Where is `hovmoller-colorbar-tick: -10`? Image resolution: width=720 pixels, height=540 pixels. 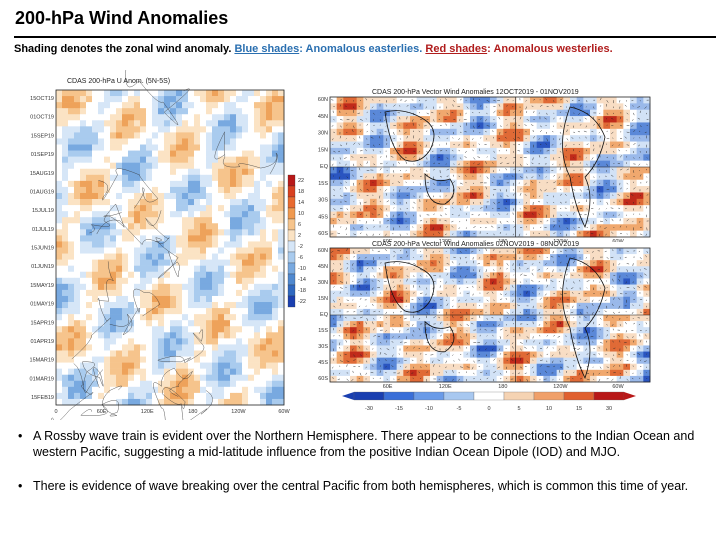 hovmoller-colorbar-tick: -10 is located at coordinates (302, 269).